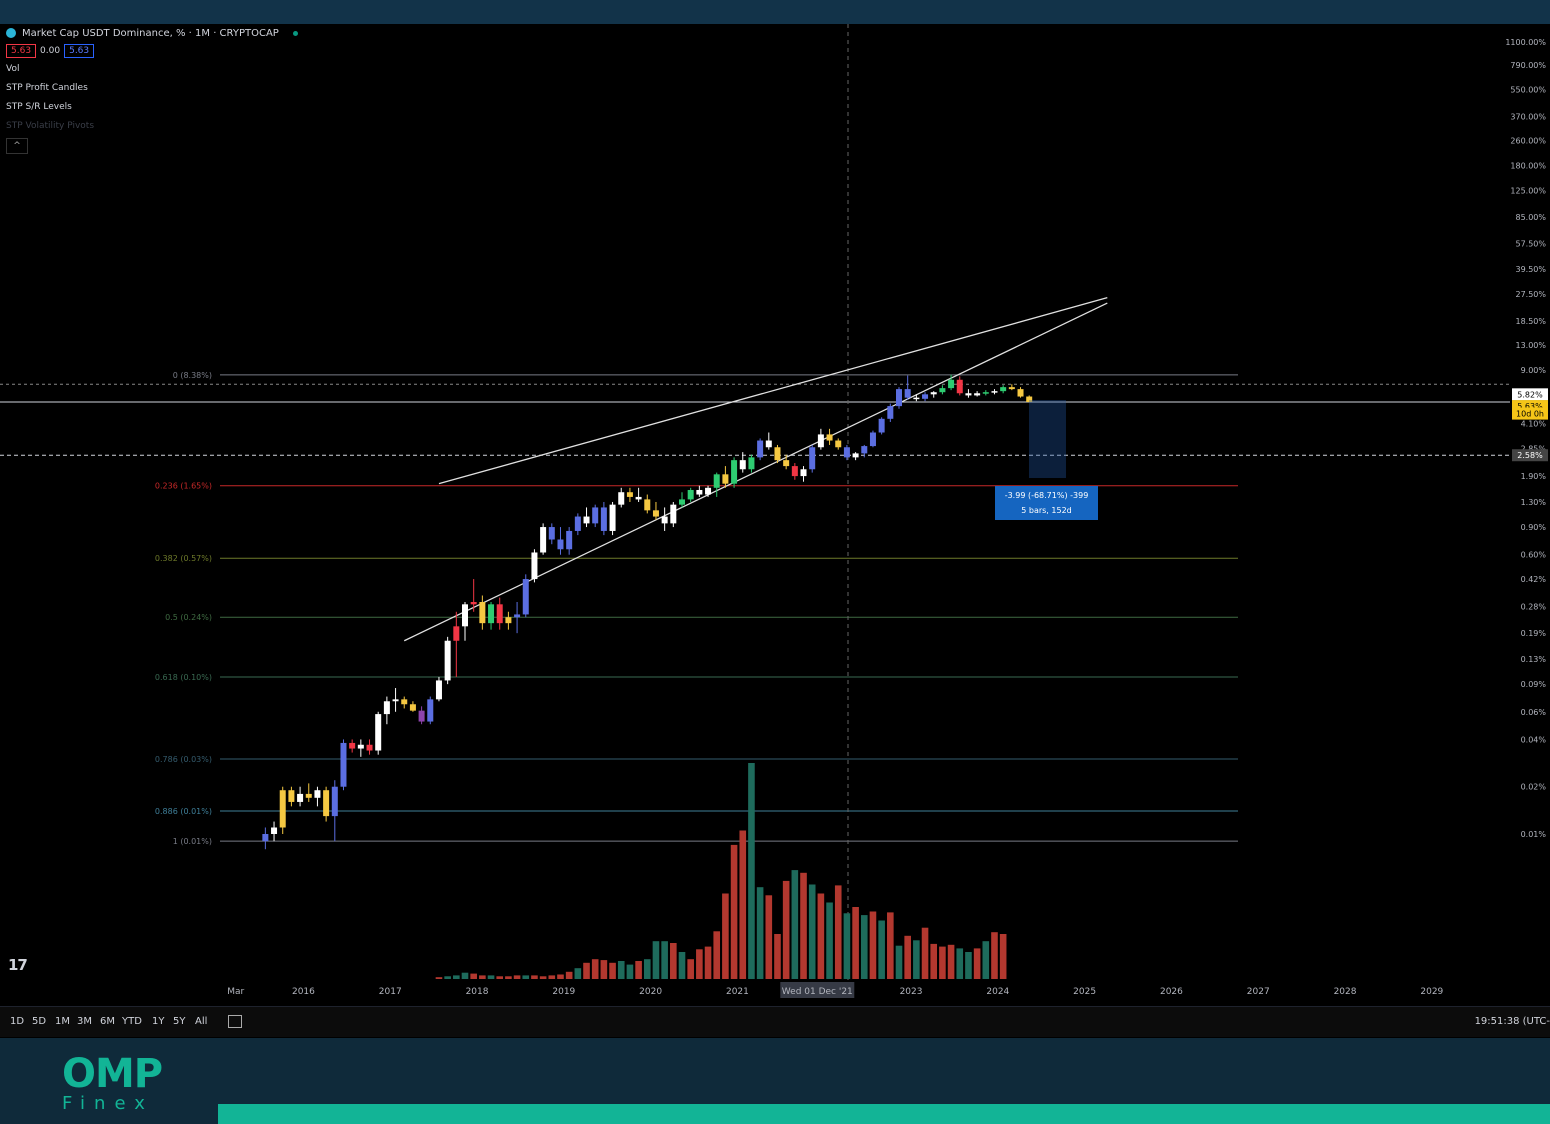  Describe the element at coordinates (1534, 555) in the screenshot. I see `price-axis-tick-label: 0.60%` at that location.